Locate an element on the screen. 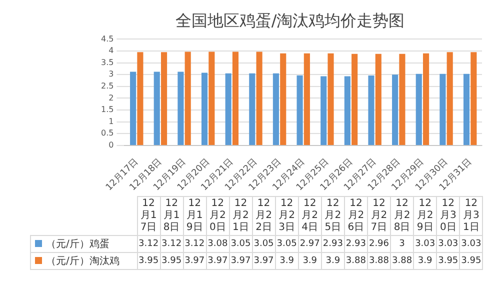  data-label: 2.97 is located at coordinates (310, 244).